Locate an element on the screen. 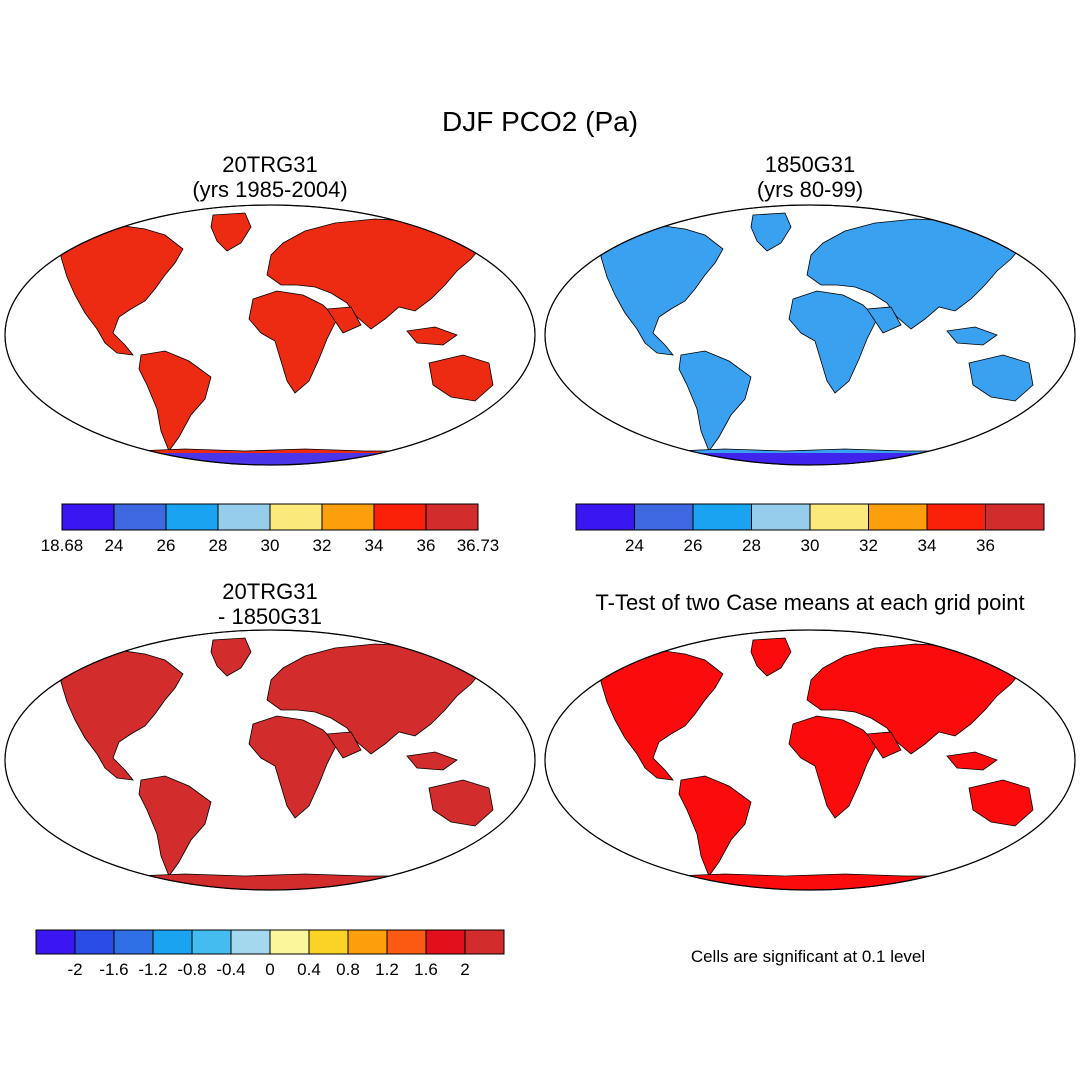  colorbar-bottom-tick-label: 0.4 is located at coordinates (309, 969).